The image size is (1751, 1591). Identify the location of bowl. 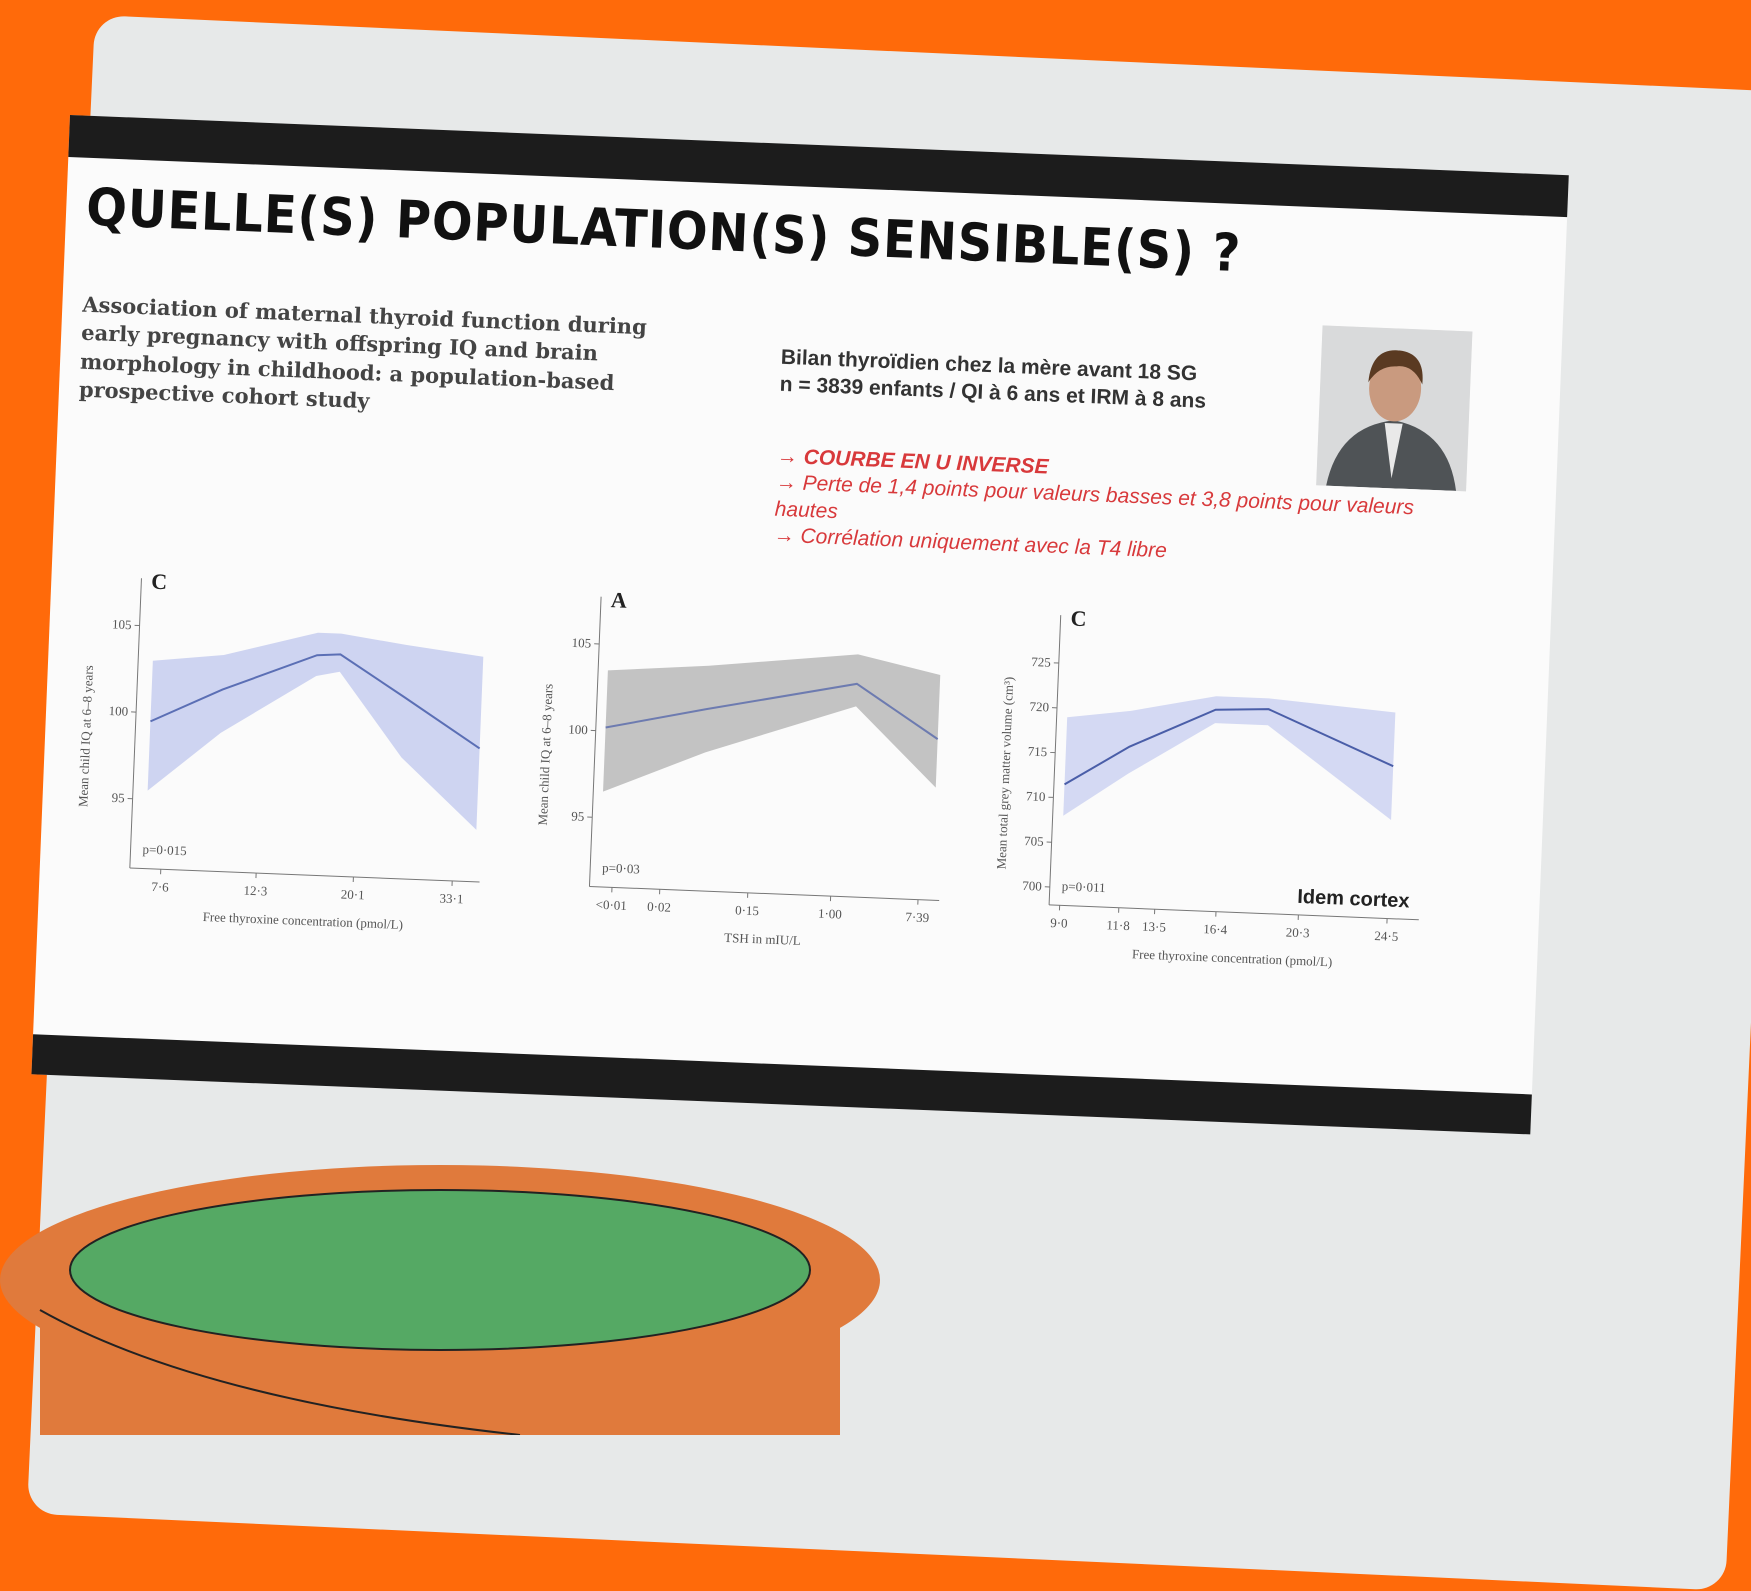
(450, 1287).